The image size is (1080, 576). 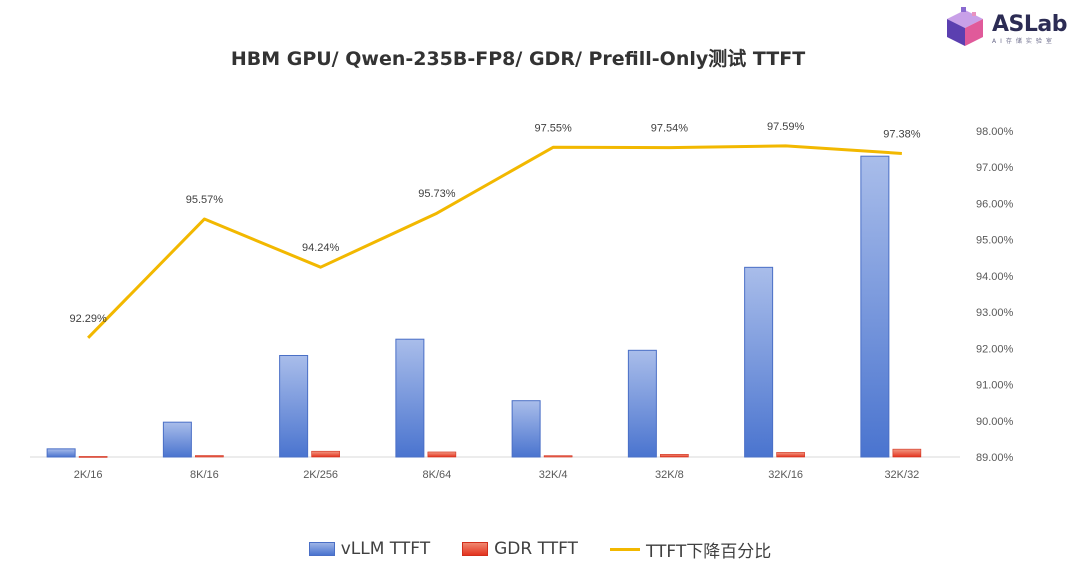 I want to click on data-label-percent-2K/16: 92.29%, so click(x=88, y=319).